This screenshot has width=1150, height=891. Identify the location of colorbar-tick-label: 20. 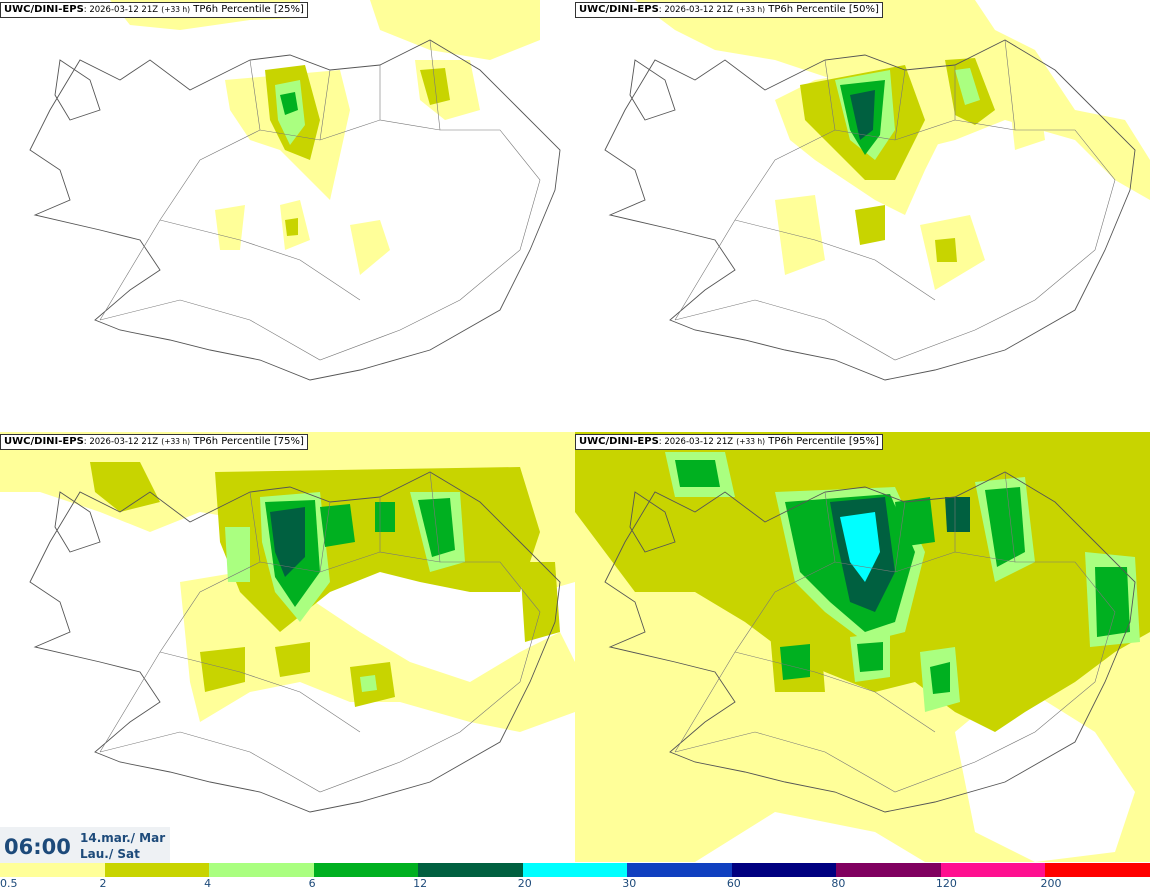
(524, 883).